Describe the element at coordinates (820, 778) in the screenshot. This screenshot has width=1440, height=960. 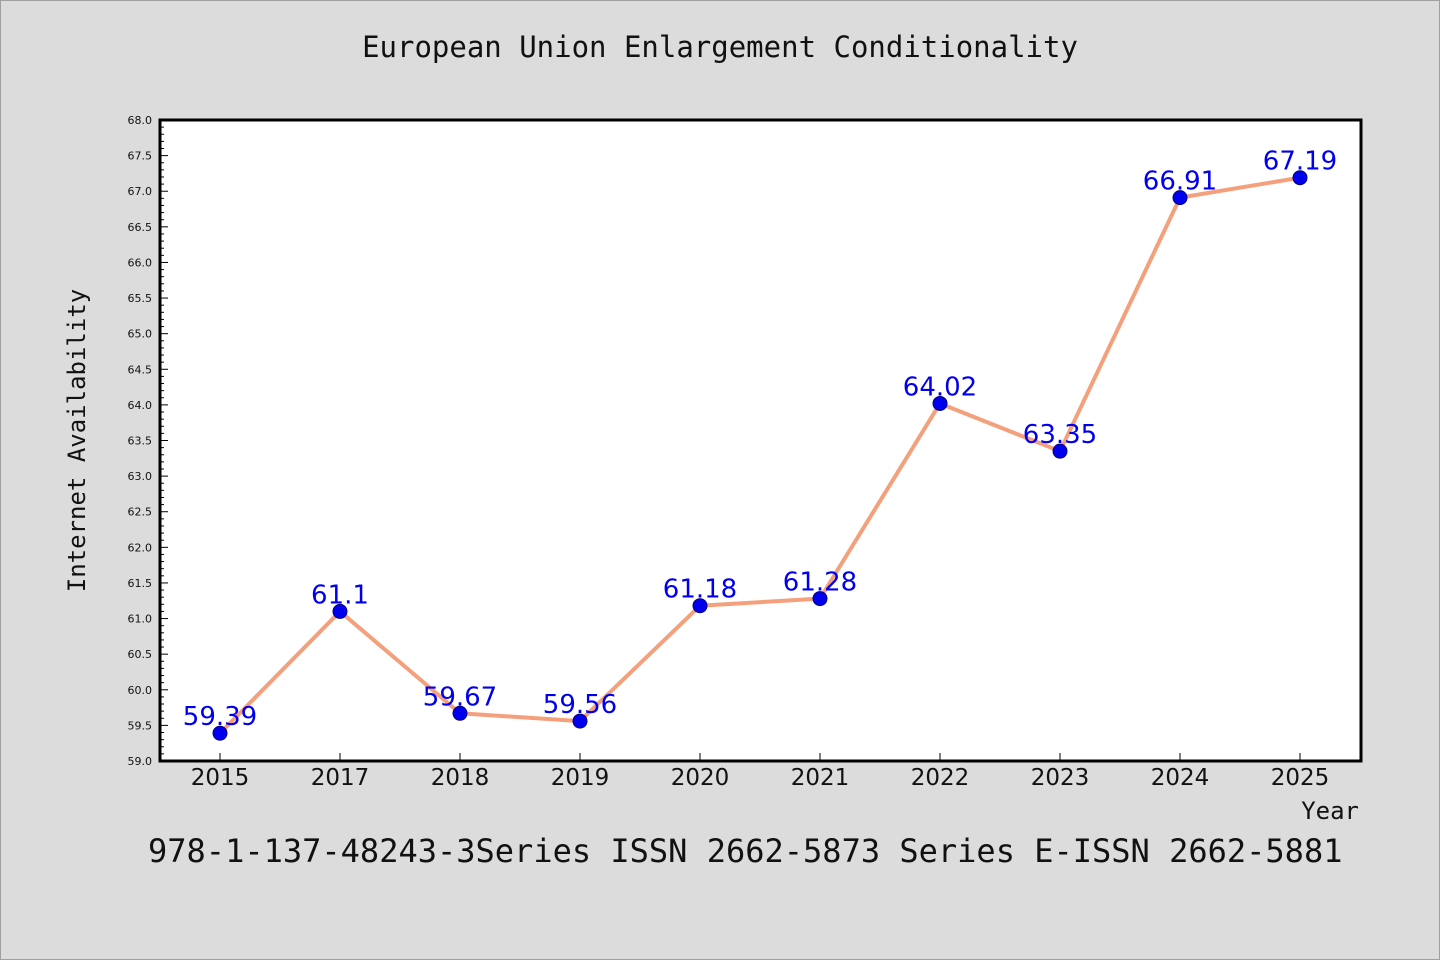
I see `x-tick-label: 2021` at that location.